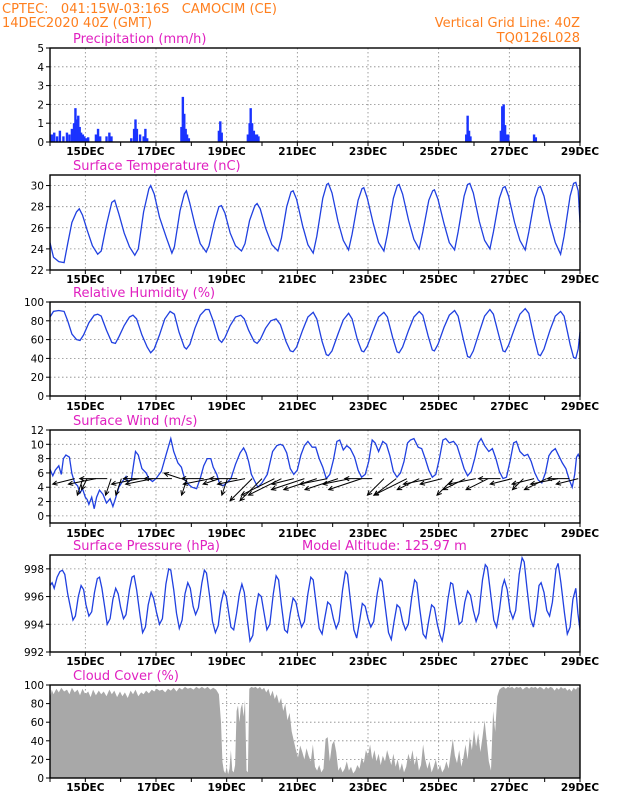  Describe the element at coordinates (37, 732) in the screenshot. I see `y-axis: 0 20 40 60 80 100` at that location.